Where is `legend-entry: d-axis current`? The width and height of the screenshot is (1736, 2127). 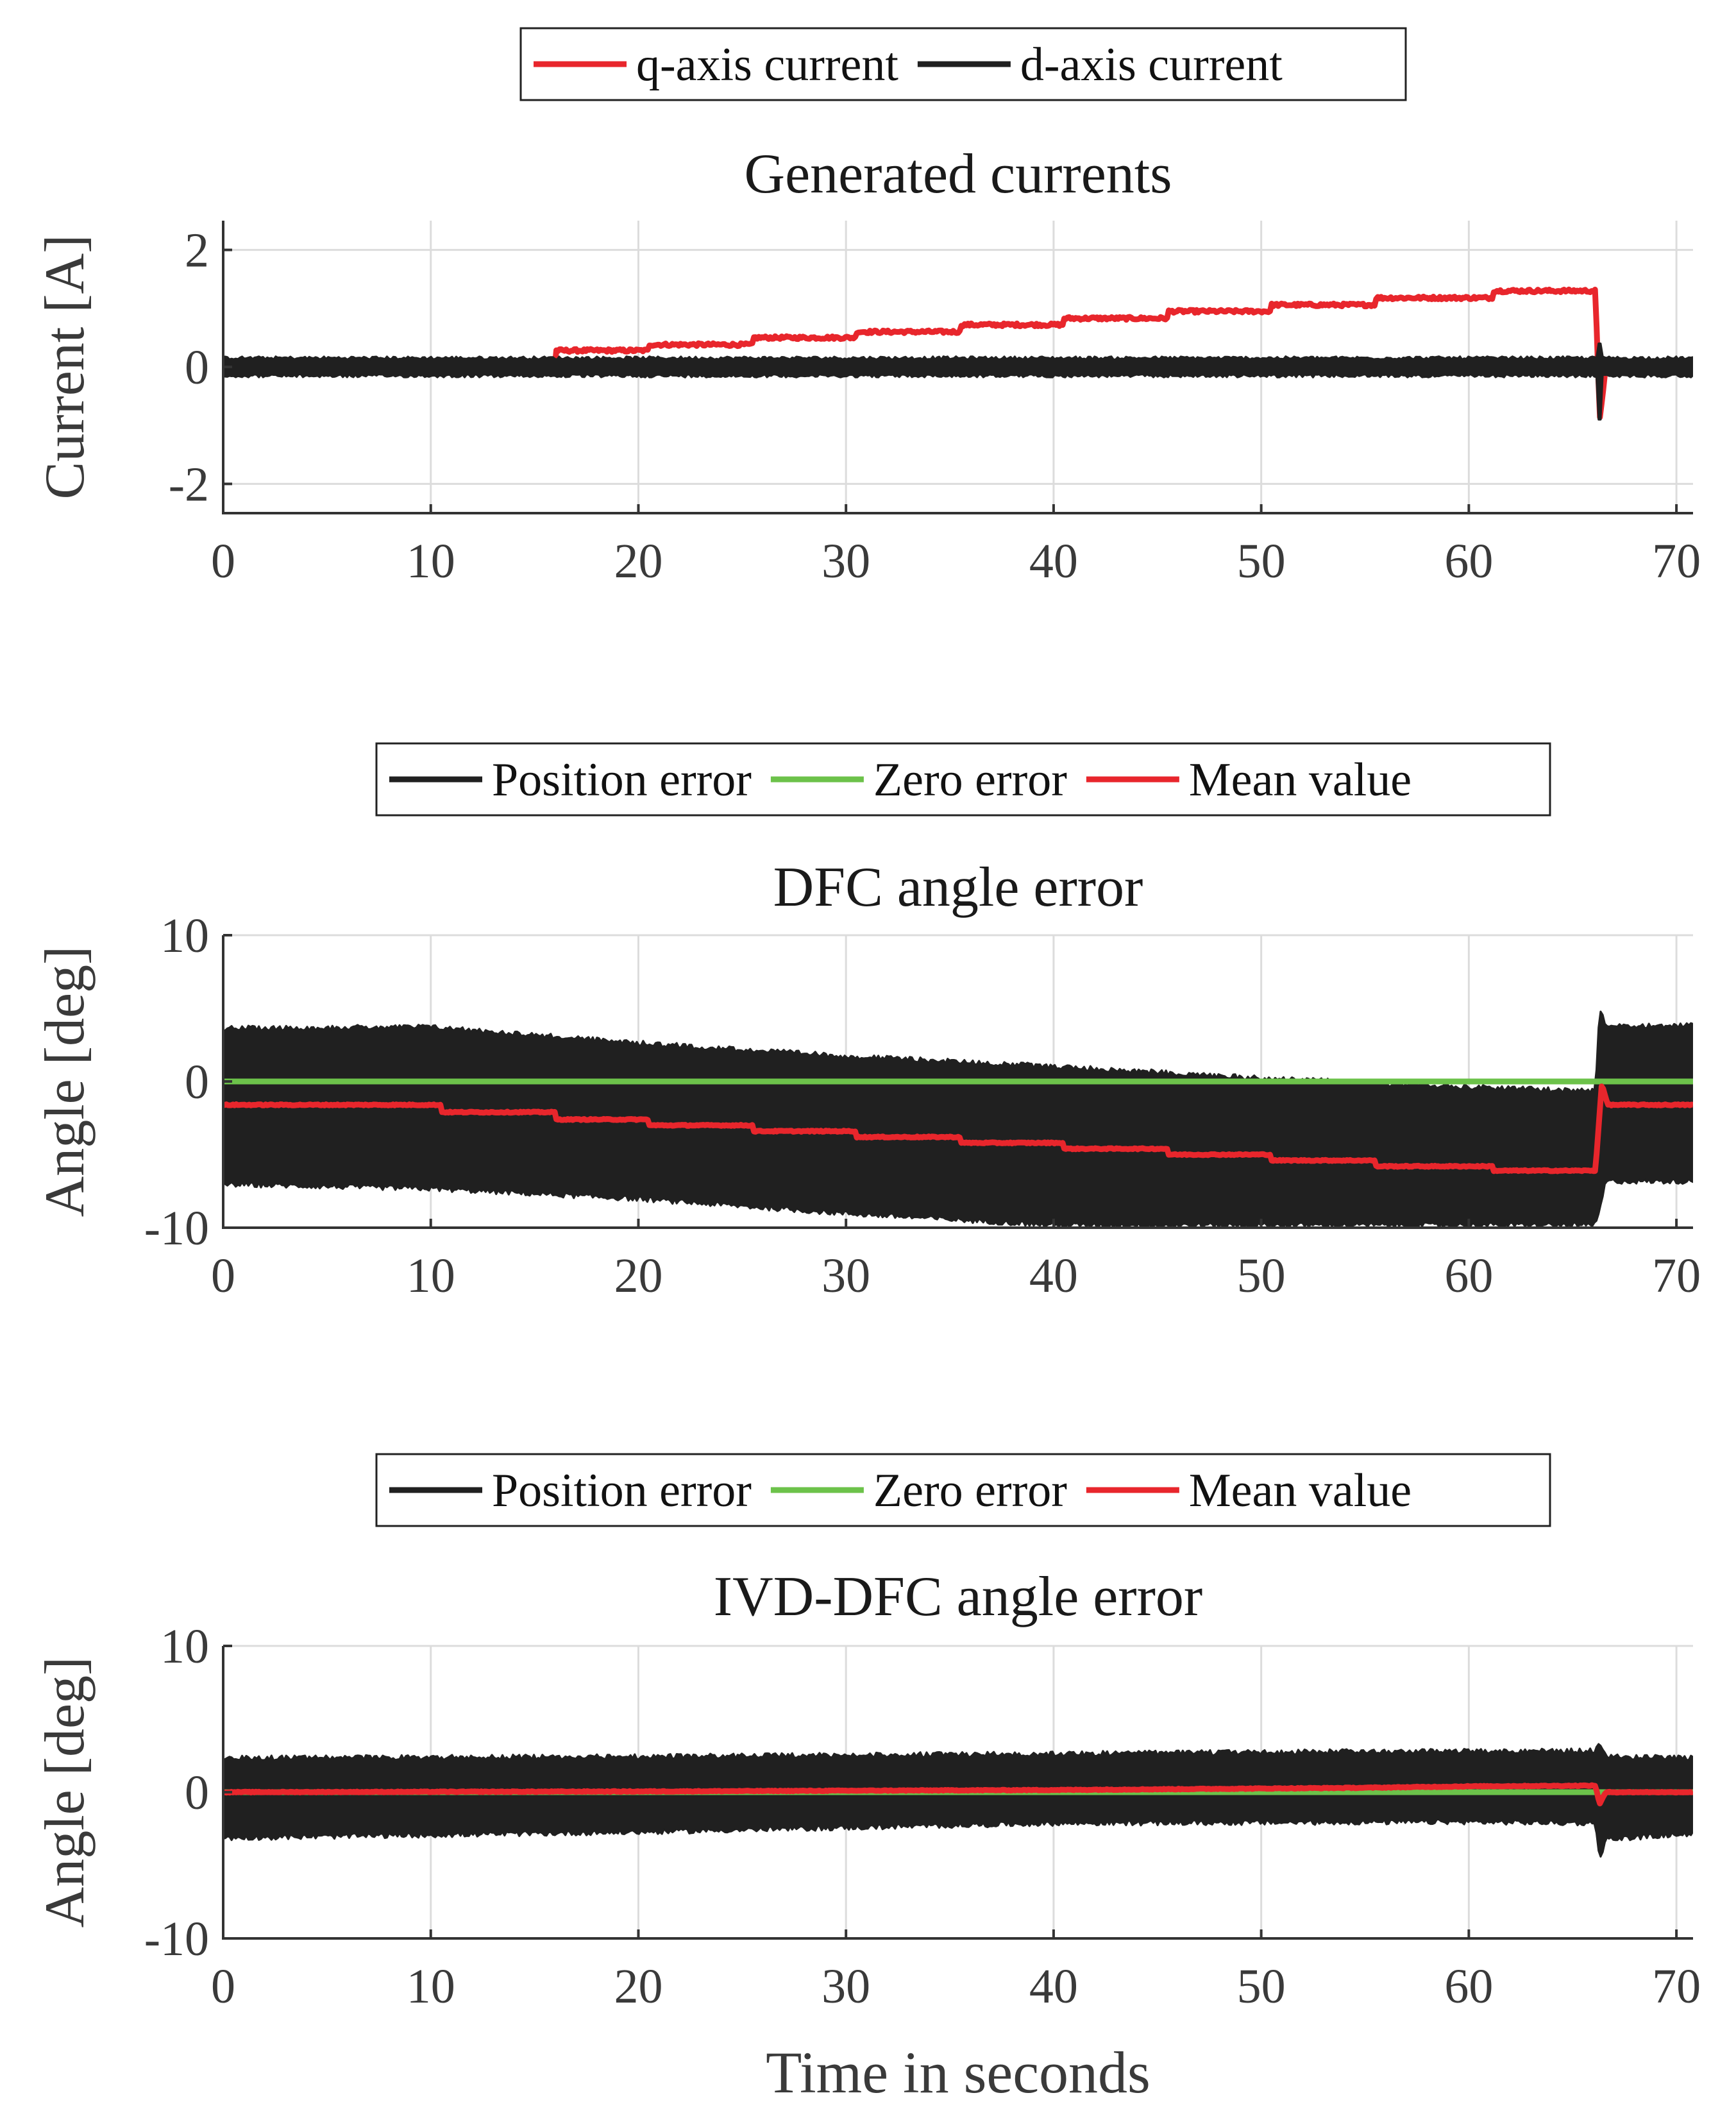
legend-entry: d-axis current is located at coordinates (1151, 64).